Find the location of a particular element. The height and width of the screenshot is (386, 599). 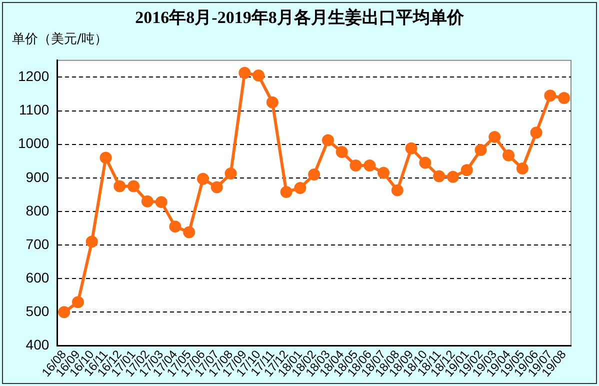

y-tick-label: 400 is located at coordinates (38, 344).